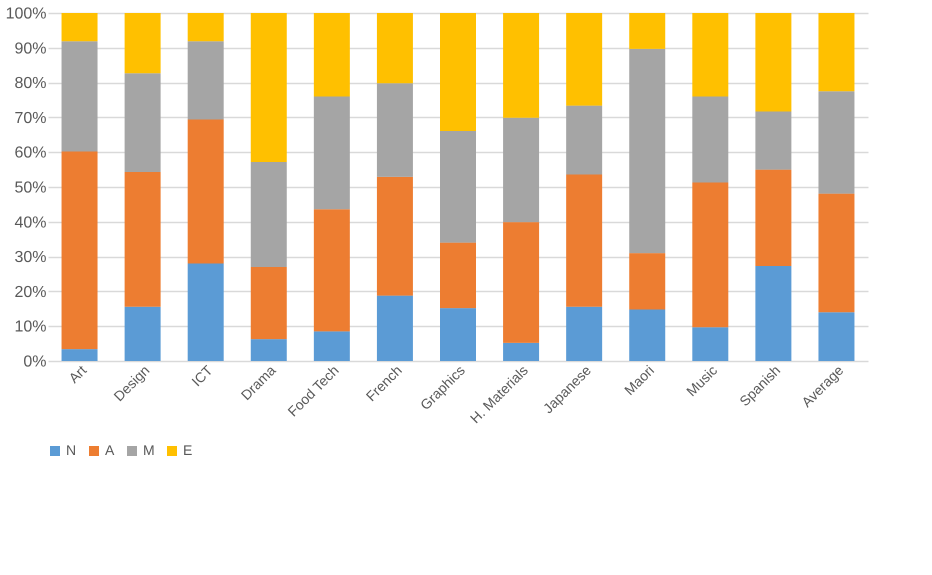 The width and height of the screenshot is (932, 575). Describe the element at coordinates (202, 376) in the screenshot. I see `x-tick-label: ICT` at that location.